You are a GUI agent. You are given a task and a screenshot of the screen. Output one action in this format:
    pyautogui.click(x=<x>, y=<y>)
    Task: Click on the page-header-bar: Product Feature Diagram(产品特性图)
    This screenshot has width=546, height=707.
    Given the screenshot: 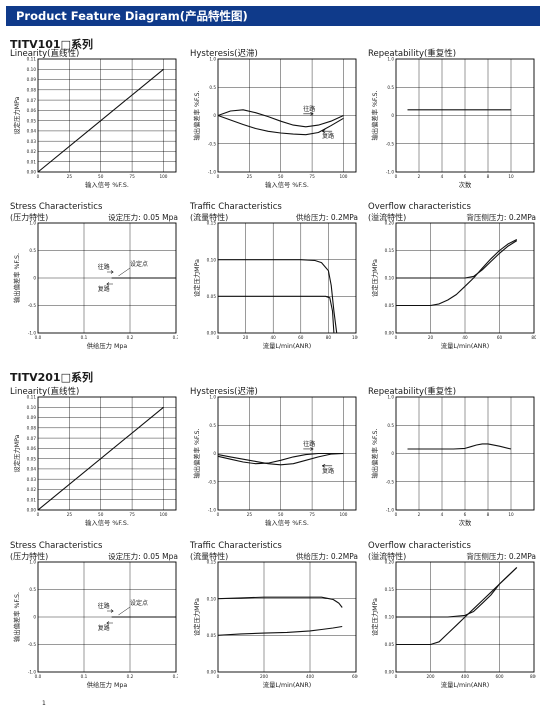 What is the action you would take?
    pyautogui.click(x=273, y=16)
    